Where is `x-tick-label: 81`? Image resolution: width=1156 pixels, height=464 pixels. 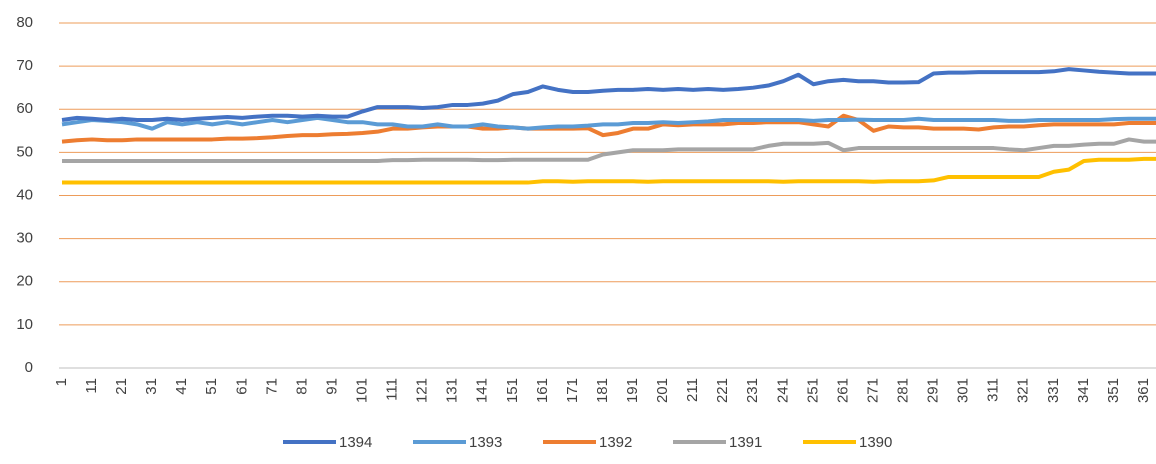 x-tick-label: 81 is located at coordinates (301, 386).